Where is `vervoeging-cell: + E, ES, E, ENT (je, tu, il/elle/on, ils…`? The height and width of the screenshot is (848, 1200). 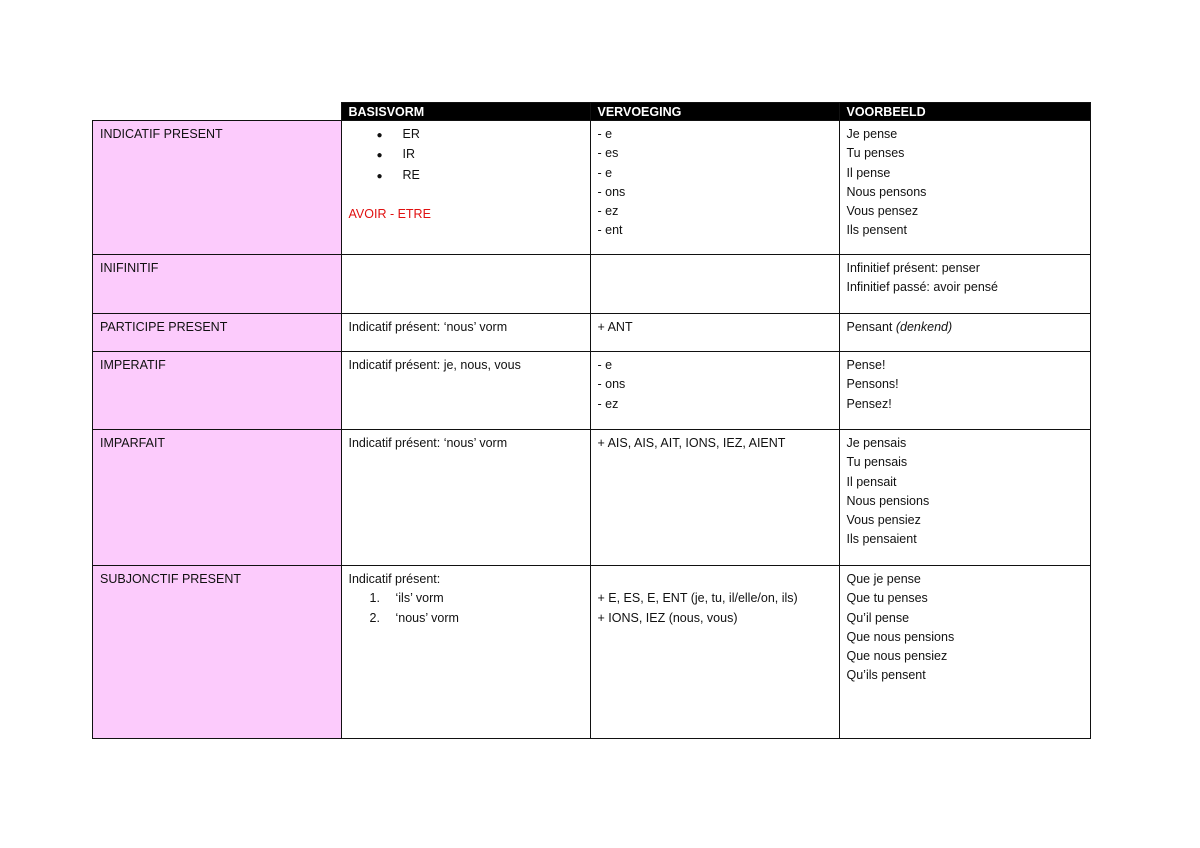 vervoeging-cell: + E, ES, E, ENT (je, tu, il/elle/on, ils… is located at coordinates (714, 652).